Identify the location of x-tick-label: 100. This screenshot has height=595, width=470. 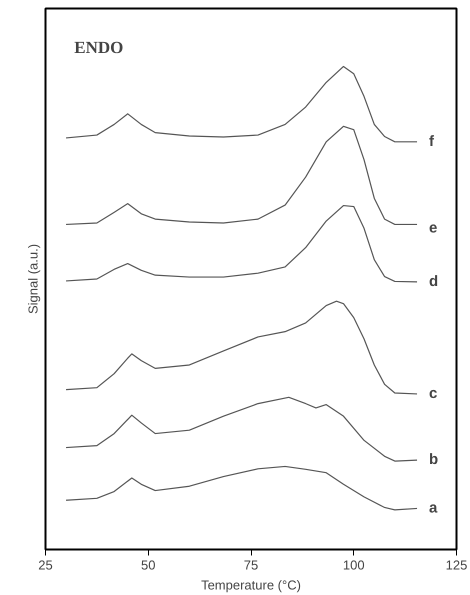
(353, 565).